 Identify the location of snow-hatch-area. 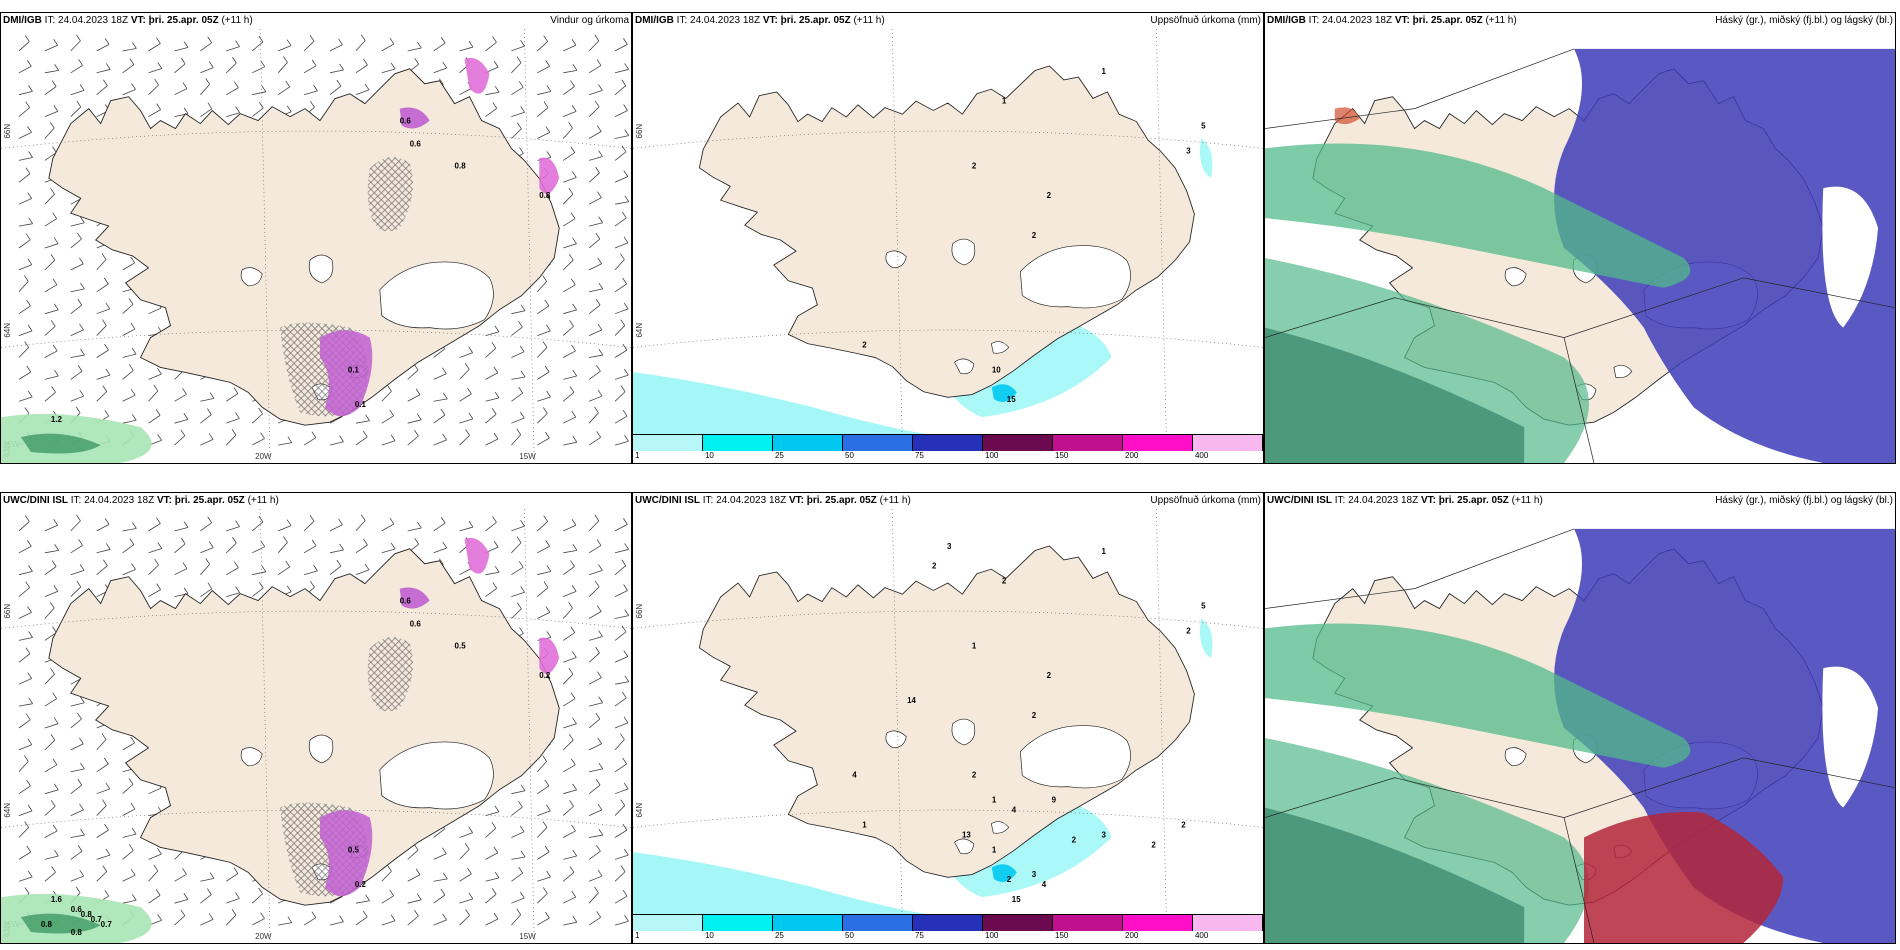
(390, 674).